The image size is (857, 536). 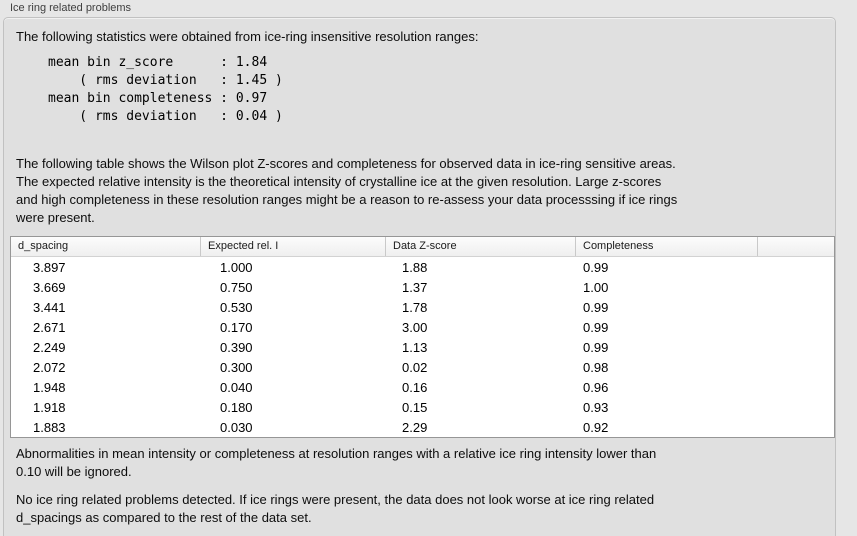 I want to click on table-row: 1.918 0.180 0.15 0.93, so click(x=422, y=407).